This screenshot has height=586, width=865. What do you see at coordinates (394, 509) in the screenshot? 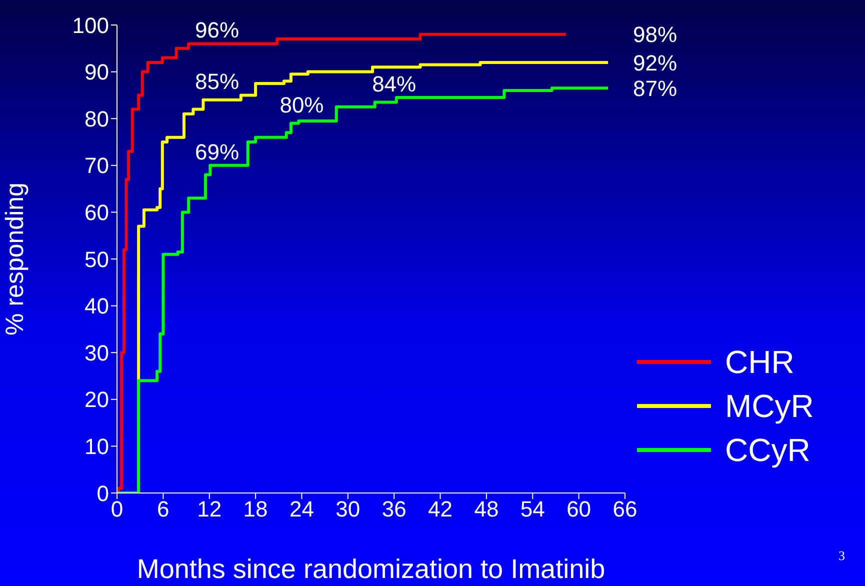
I see `x-tick-label: 36` at bounding box center [394, 509].